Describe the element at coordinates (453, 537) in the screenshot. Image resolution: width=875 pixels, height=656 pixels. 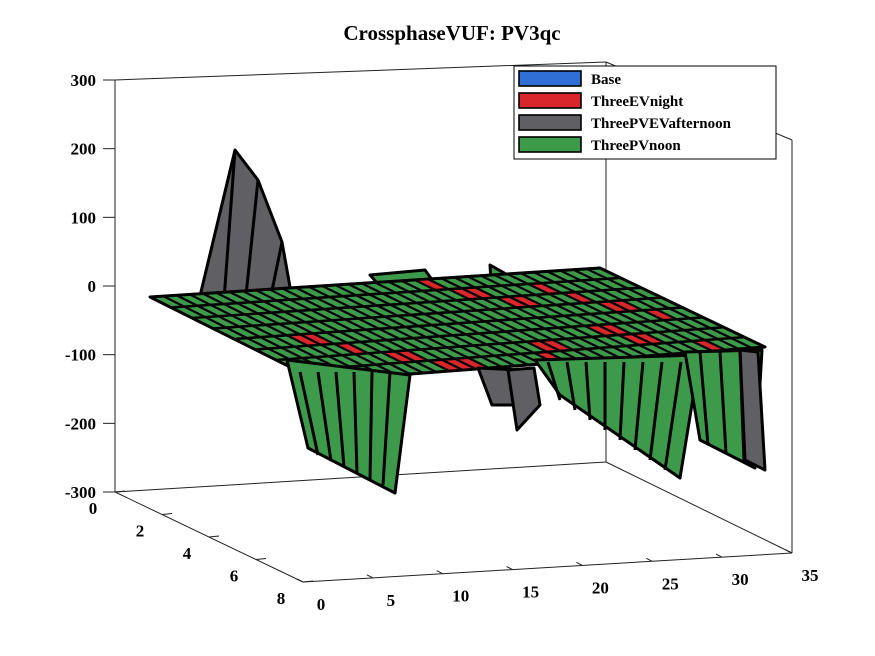
I see `floor-axes` at that location.